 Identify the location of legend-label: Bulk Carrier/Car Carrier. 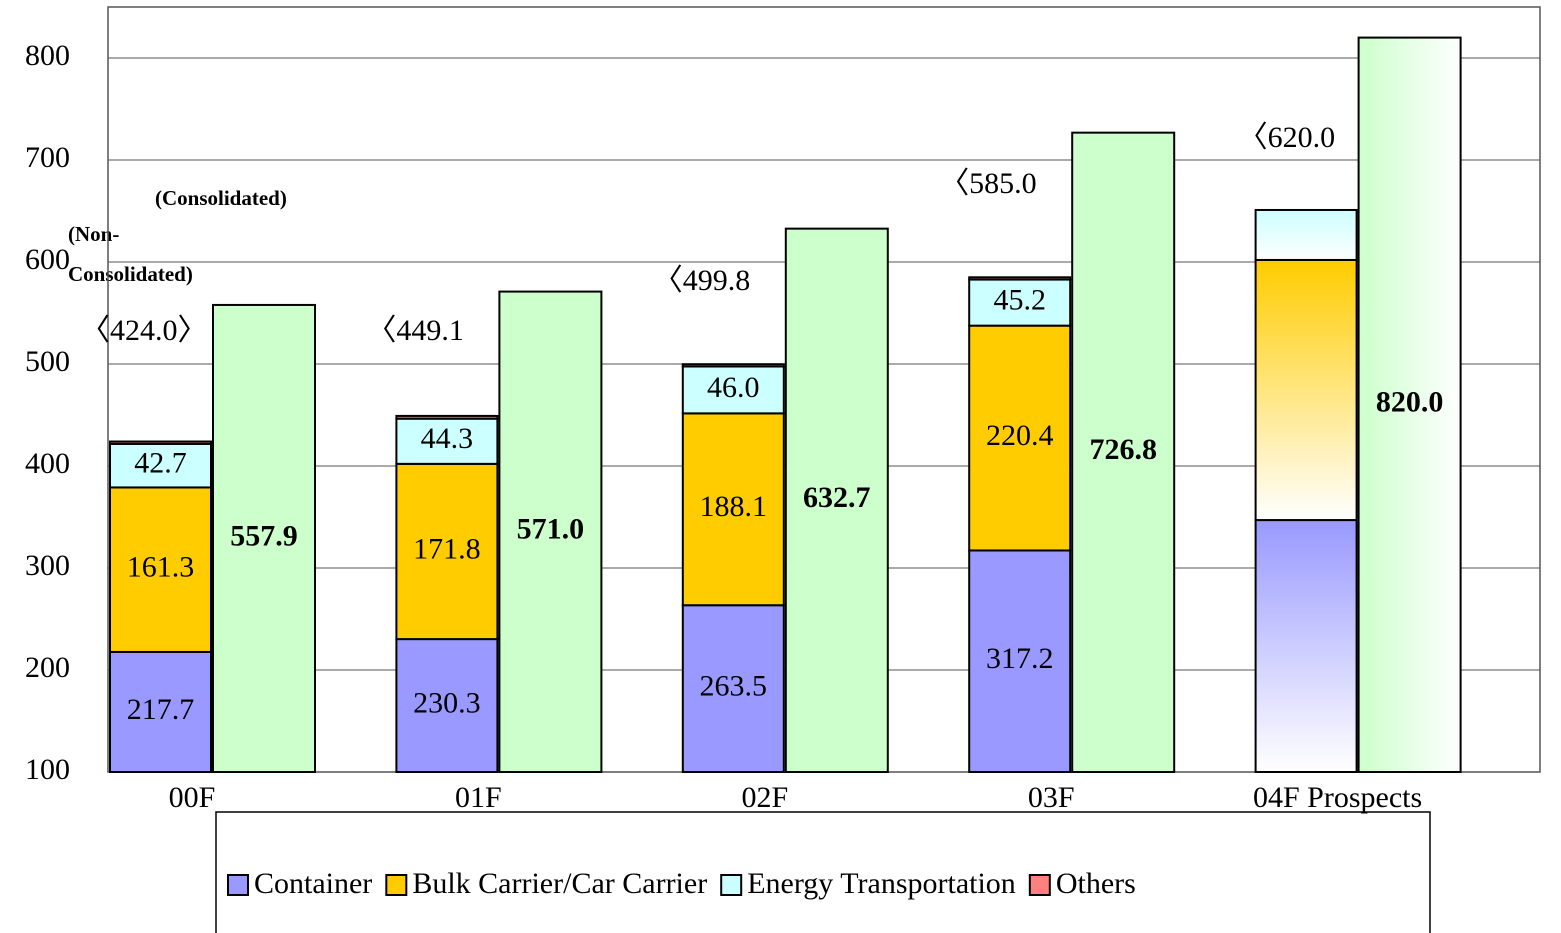
(559, 883).